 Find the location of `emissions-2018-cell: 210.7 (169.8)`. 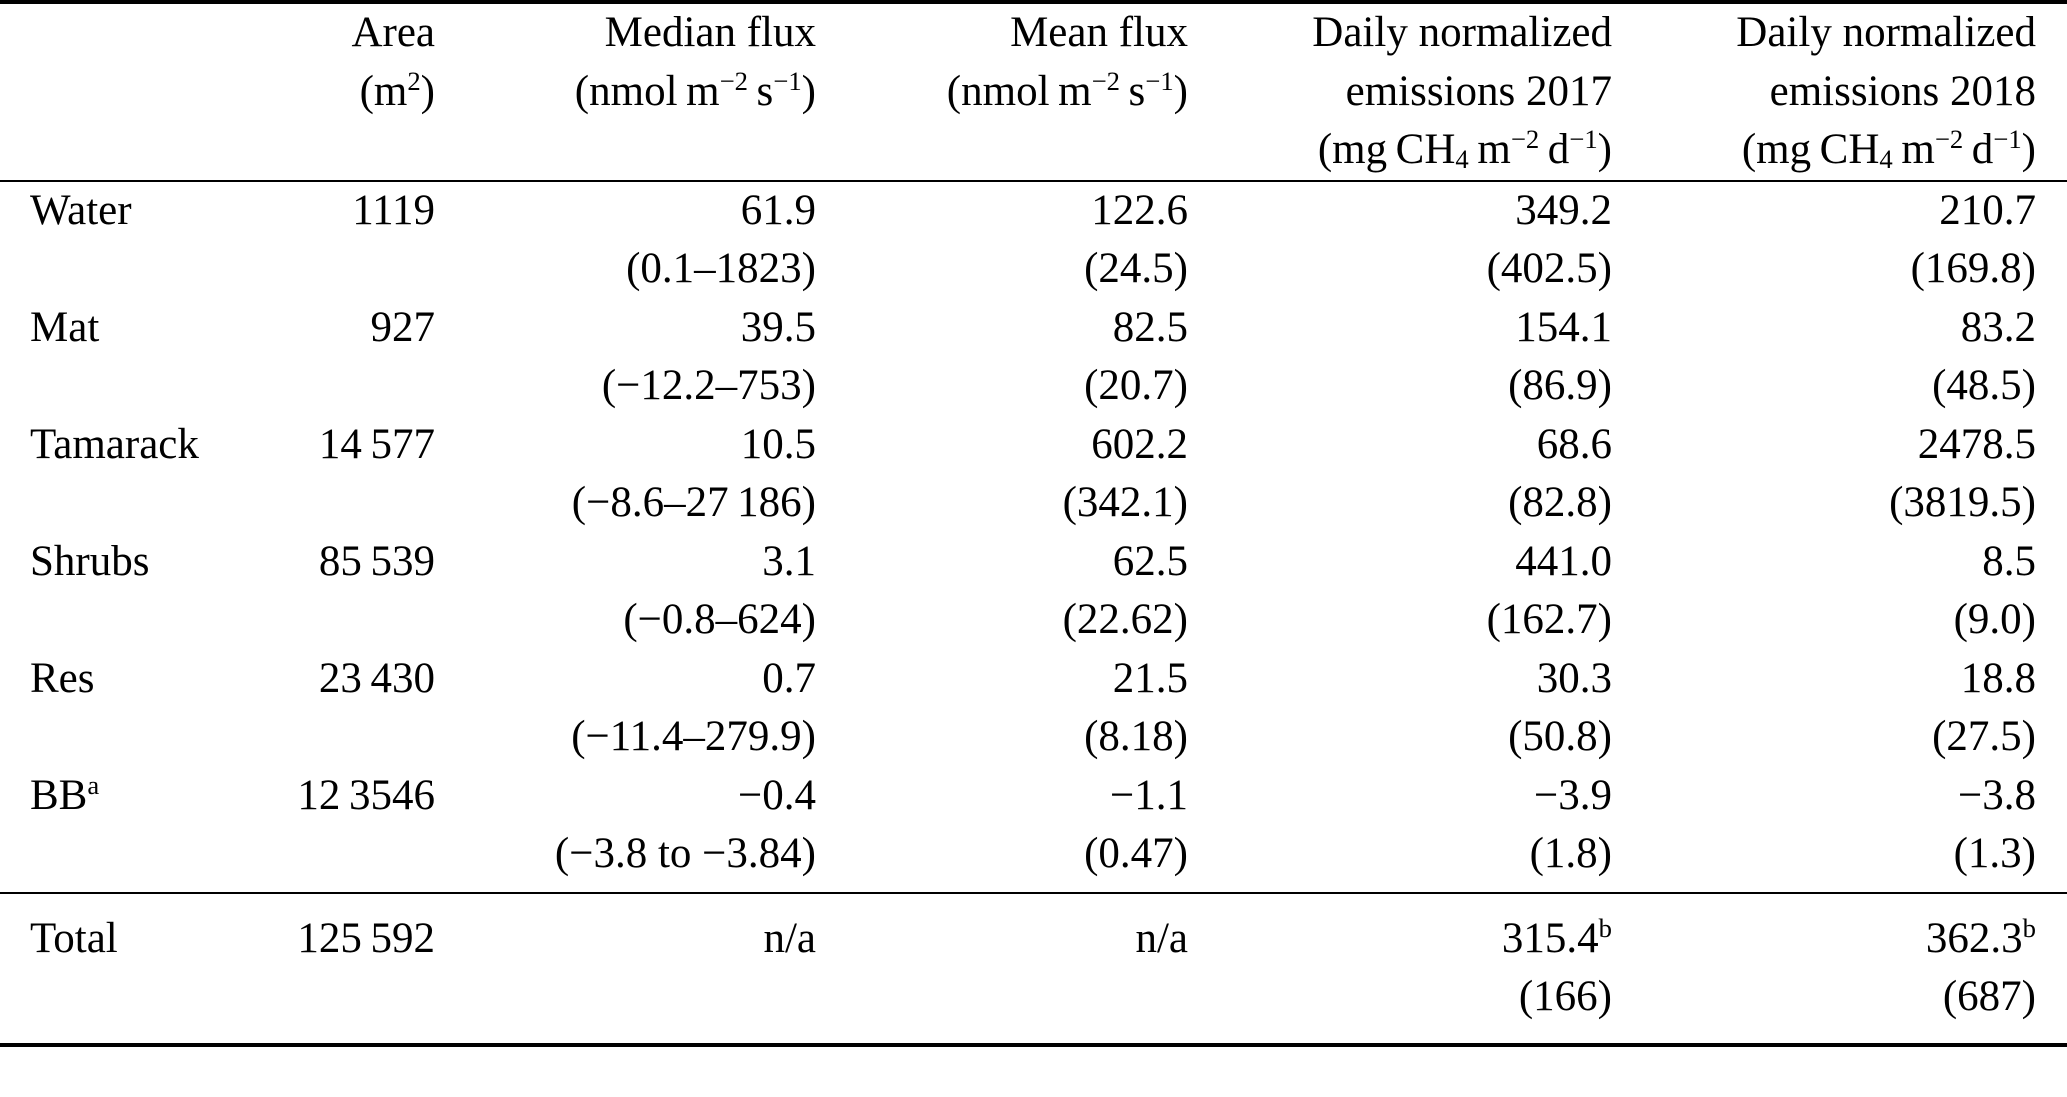

emissions-2018-cell: 210.7 (169.8) is located at coordinates (1839, 240).